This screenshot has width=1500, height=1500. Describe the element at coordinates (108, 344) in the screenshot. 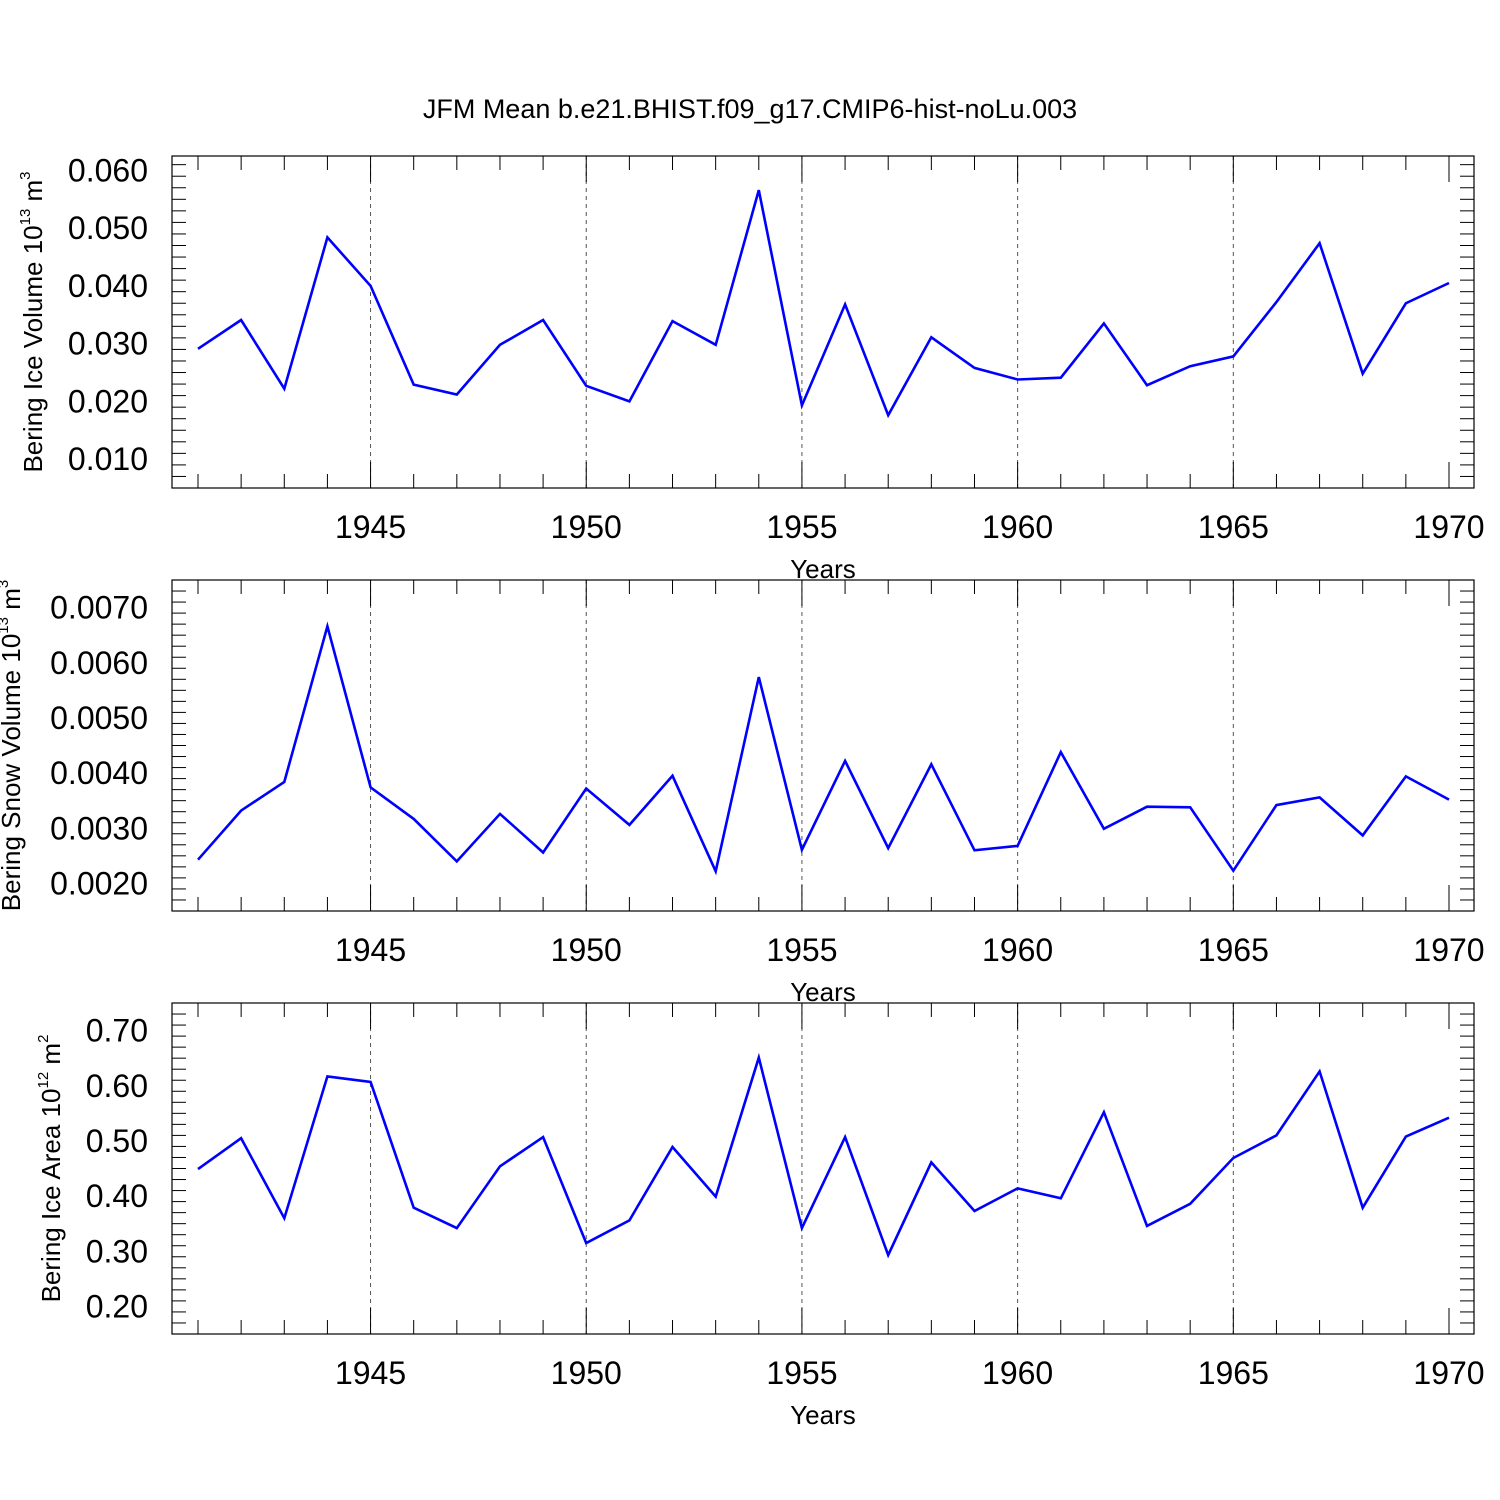

I see `y-tick-label: 0.030` at that location.